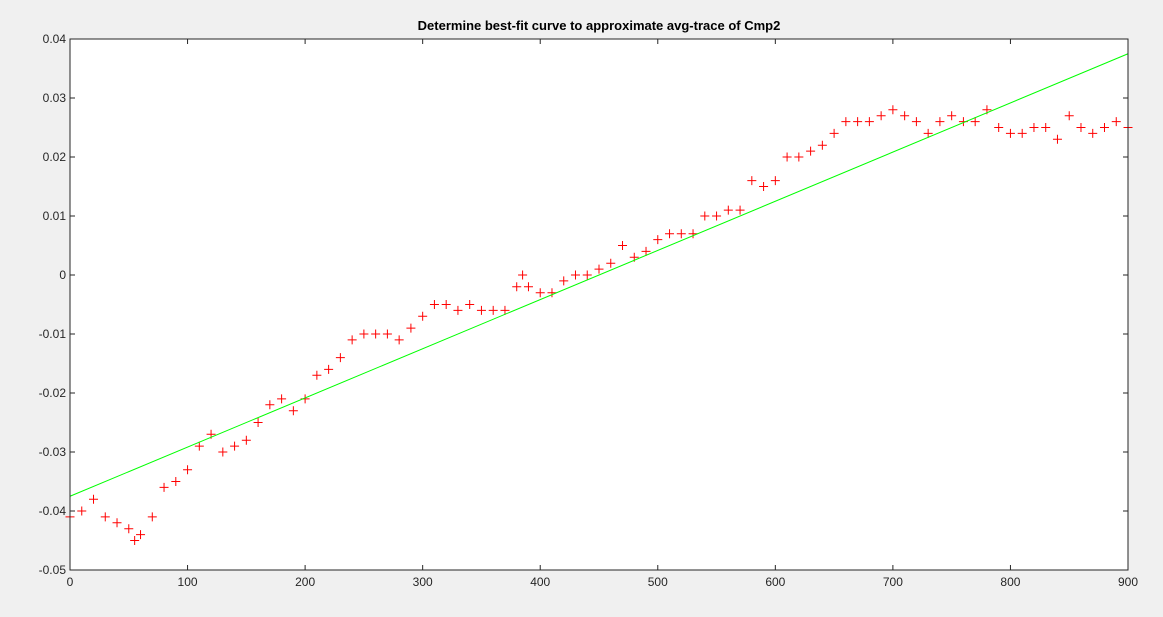  I want to click on x-tick-label: 300, so click(423, 582).